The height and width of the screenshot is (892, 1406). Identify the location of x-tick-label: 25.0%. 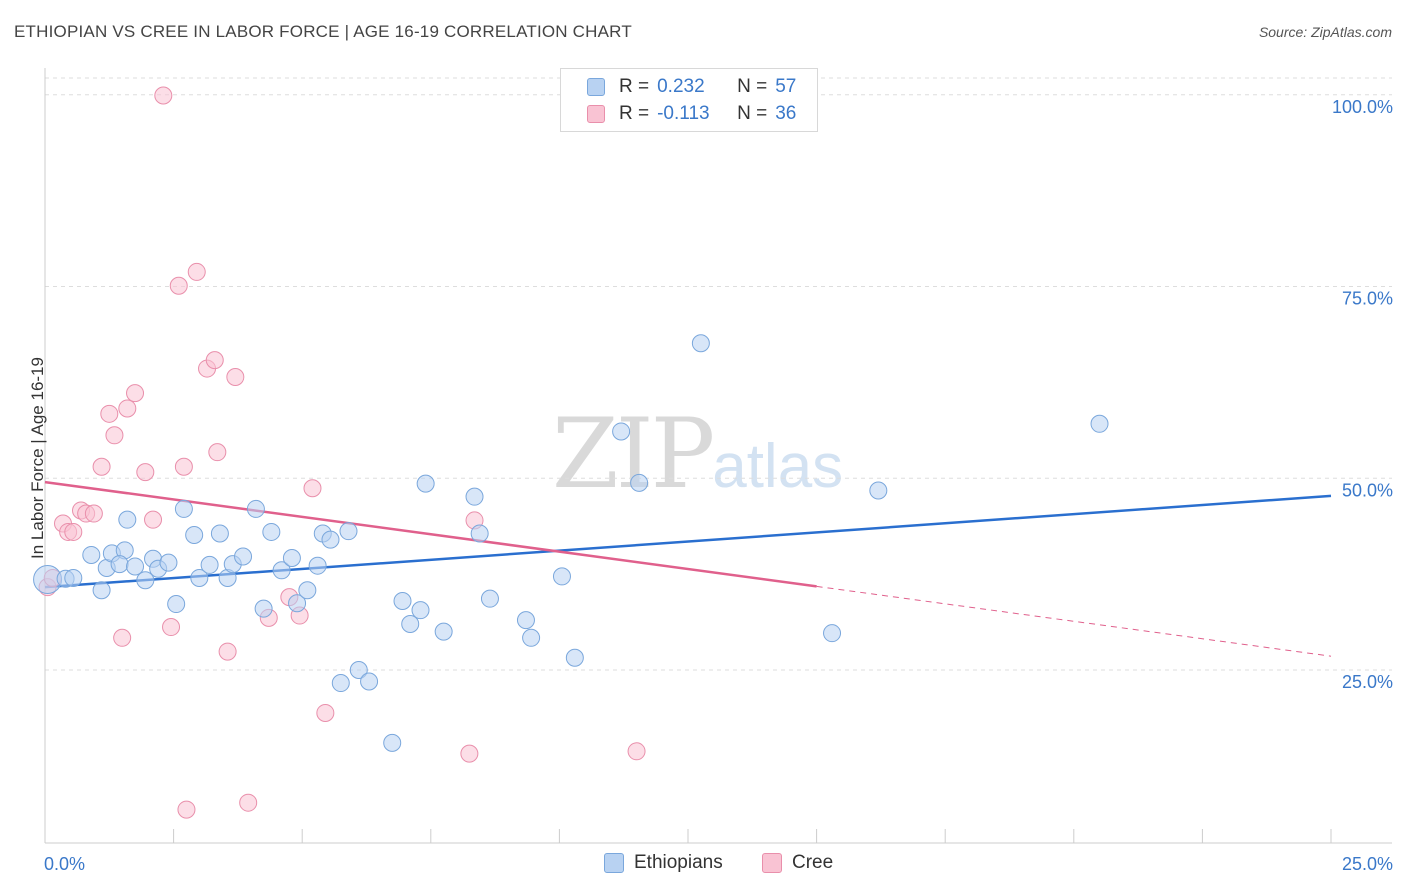
(1367, 864).